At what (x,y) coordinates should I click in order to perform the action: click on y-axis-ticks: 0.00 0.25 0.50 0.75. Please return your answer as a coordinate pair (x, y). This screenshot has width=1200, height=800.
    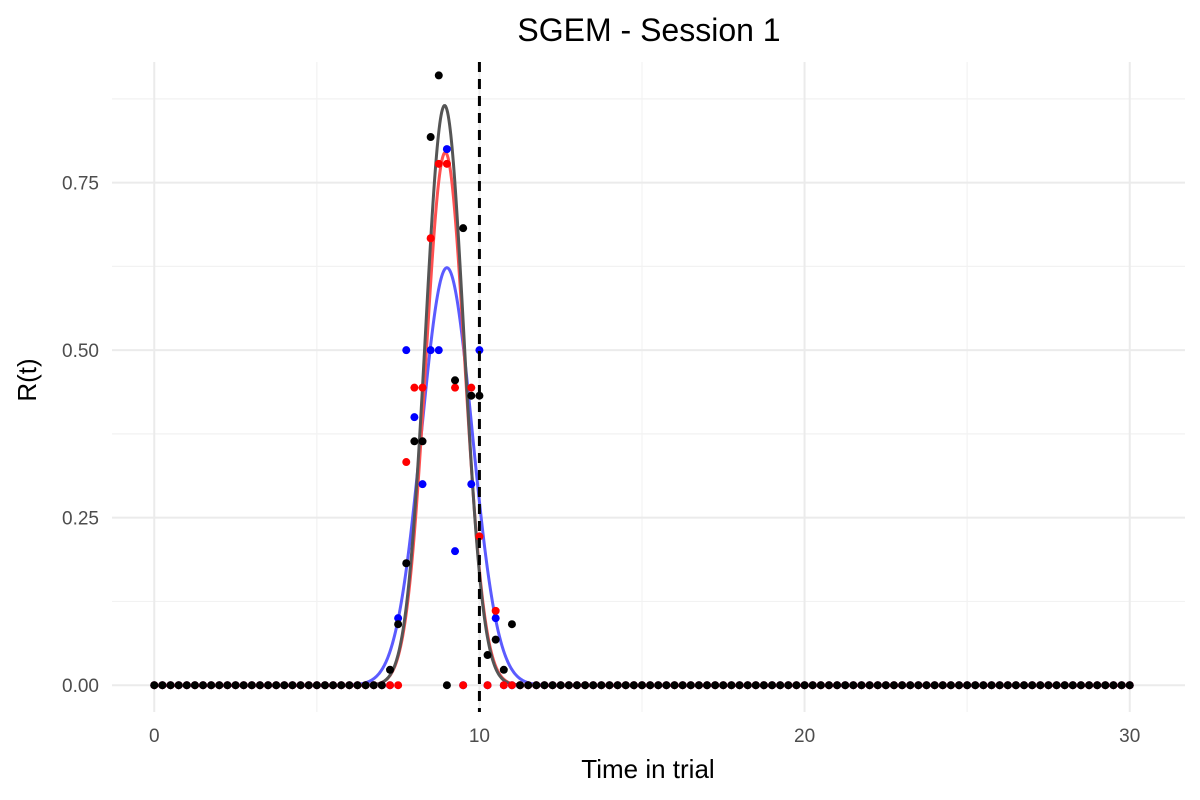
    Looking at the image, I should click on (80, 436).